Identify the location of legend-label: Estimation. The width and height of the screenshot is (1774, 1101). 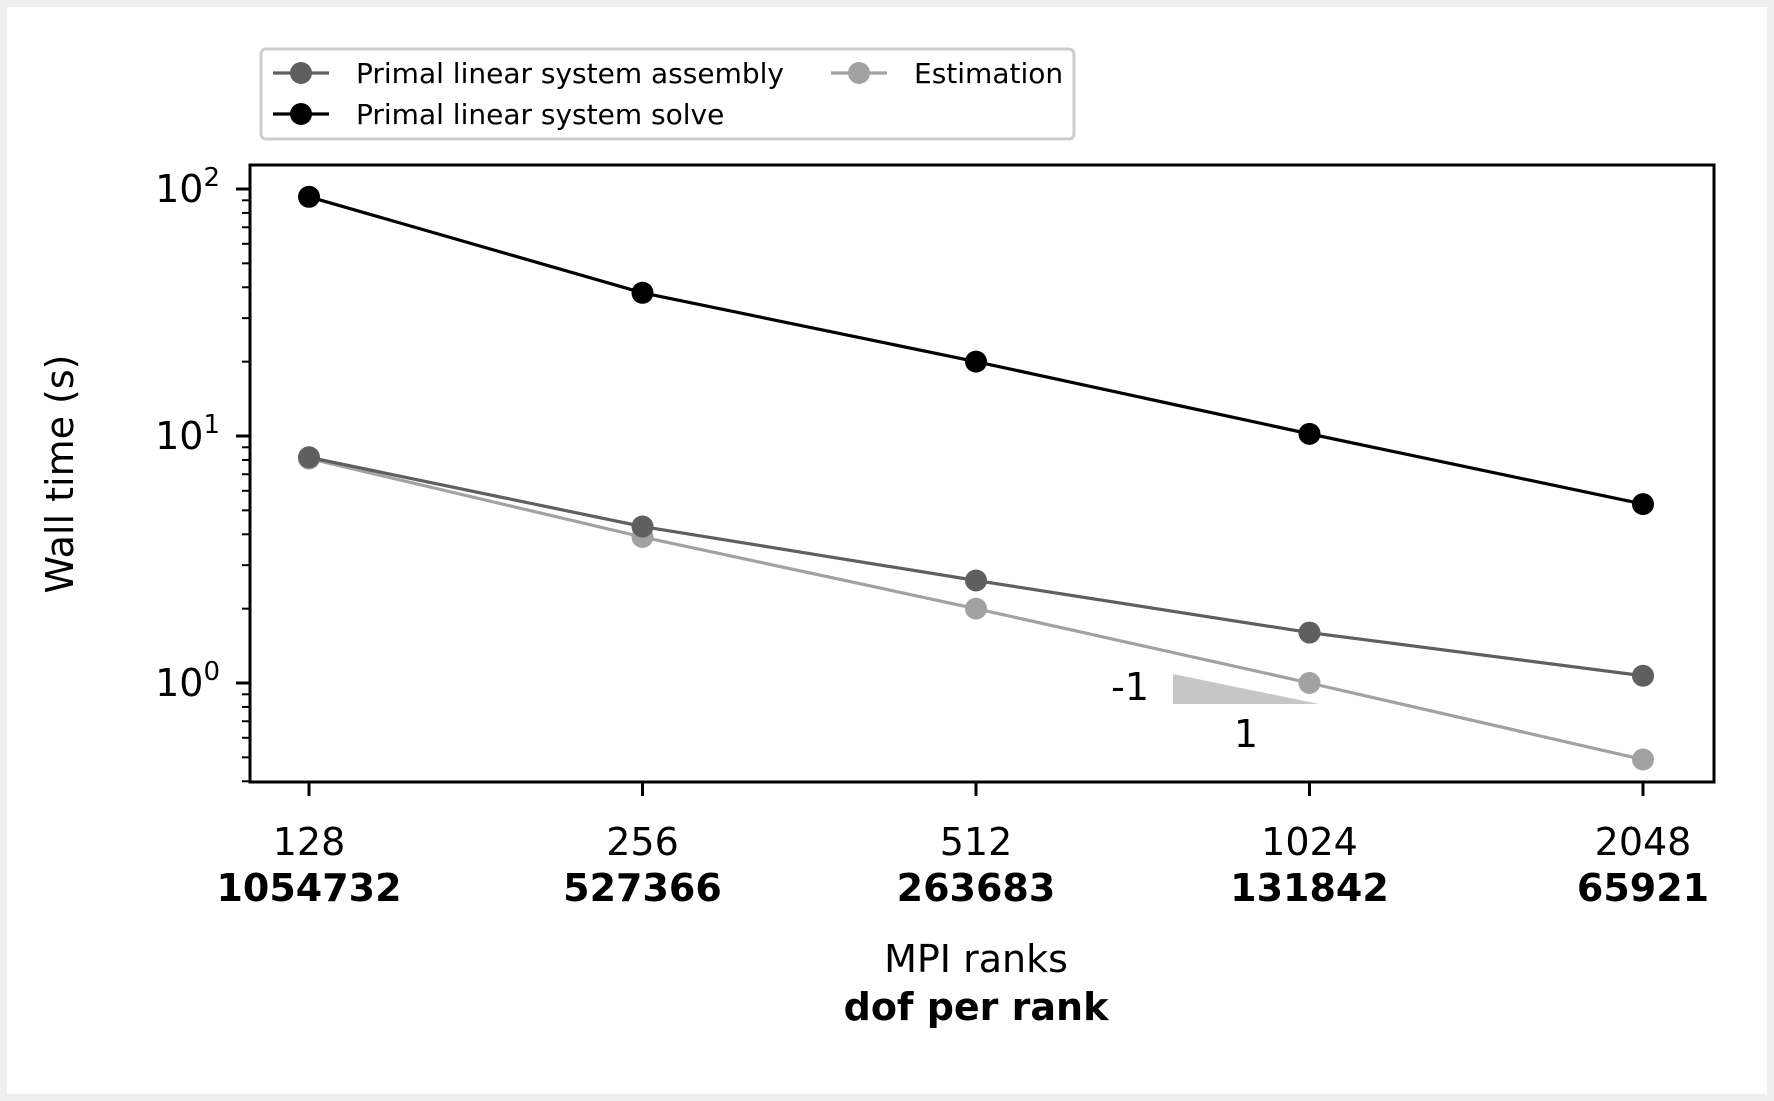
(988, 73).